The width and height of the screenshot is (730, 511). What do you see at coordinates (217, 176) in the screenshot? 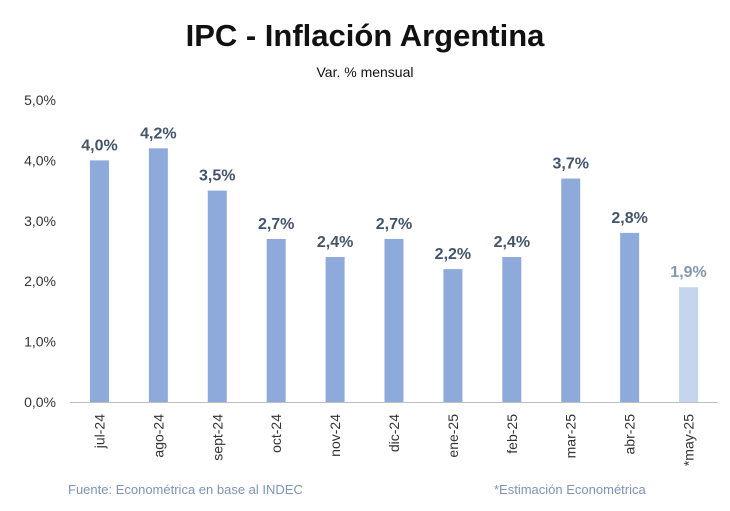
I see `data-label: 3,5%` at bounding box center [217, 176].